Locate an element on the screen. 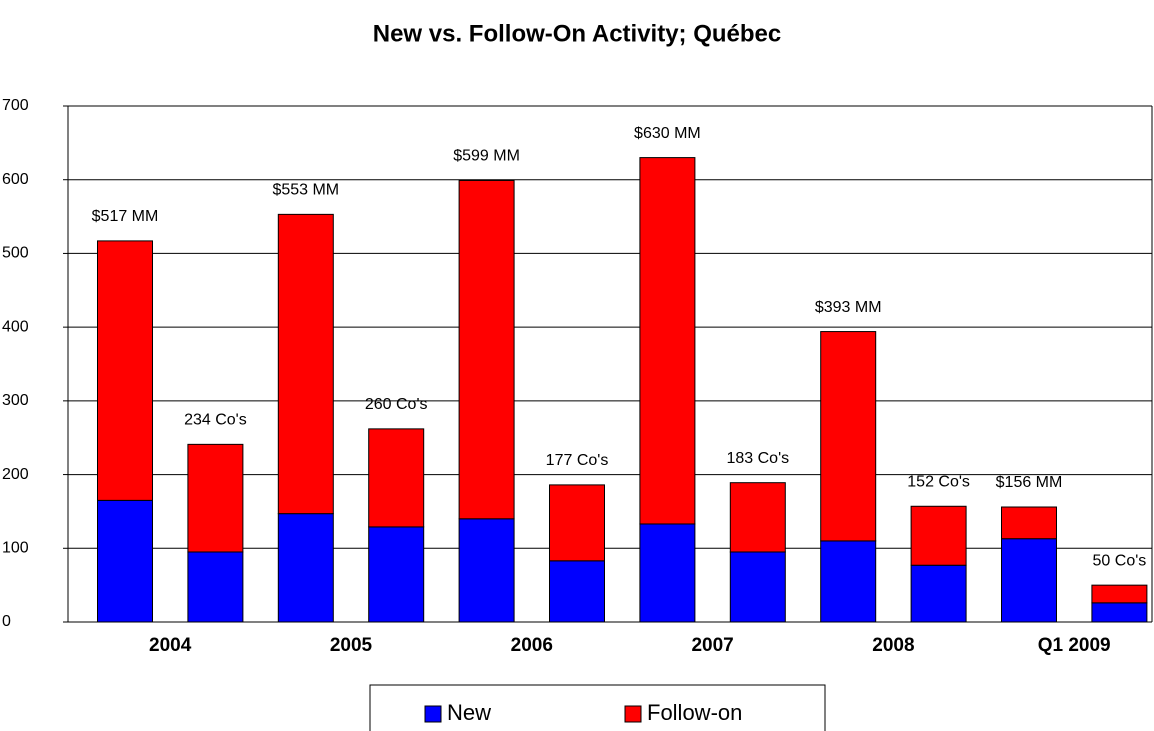 The width and height of the screenshot is (1154, 731). x-tick-label: 2005 is located at coordinates (351, 645).